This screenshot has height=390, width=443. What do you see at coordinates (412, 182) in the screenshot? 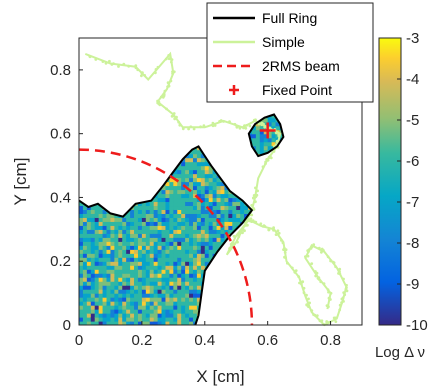
I see `colorbar-ticks: -3-4-5-6-7-8-9-10` at bounding box center [412, 182].